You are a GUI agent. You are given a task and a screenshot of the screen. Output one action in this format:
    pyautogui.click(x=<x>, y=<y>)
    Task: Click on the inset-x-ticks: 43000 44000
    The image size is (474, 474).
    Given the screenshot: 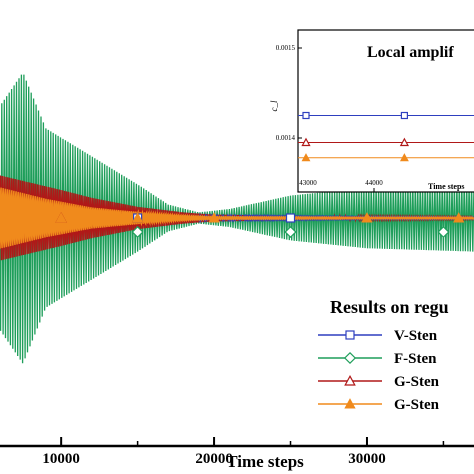 What is the action you would take?
    pyautogui.click(x=340, y=185)
    